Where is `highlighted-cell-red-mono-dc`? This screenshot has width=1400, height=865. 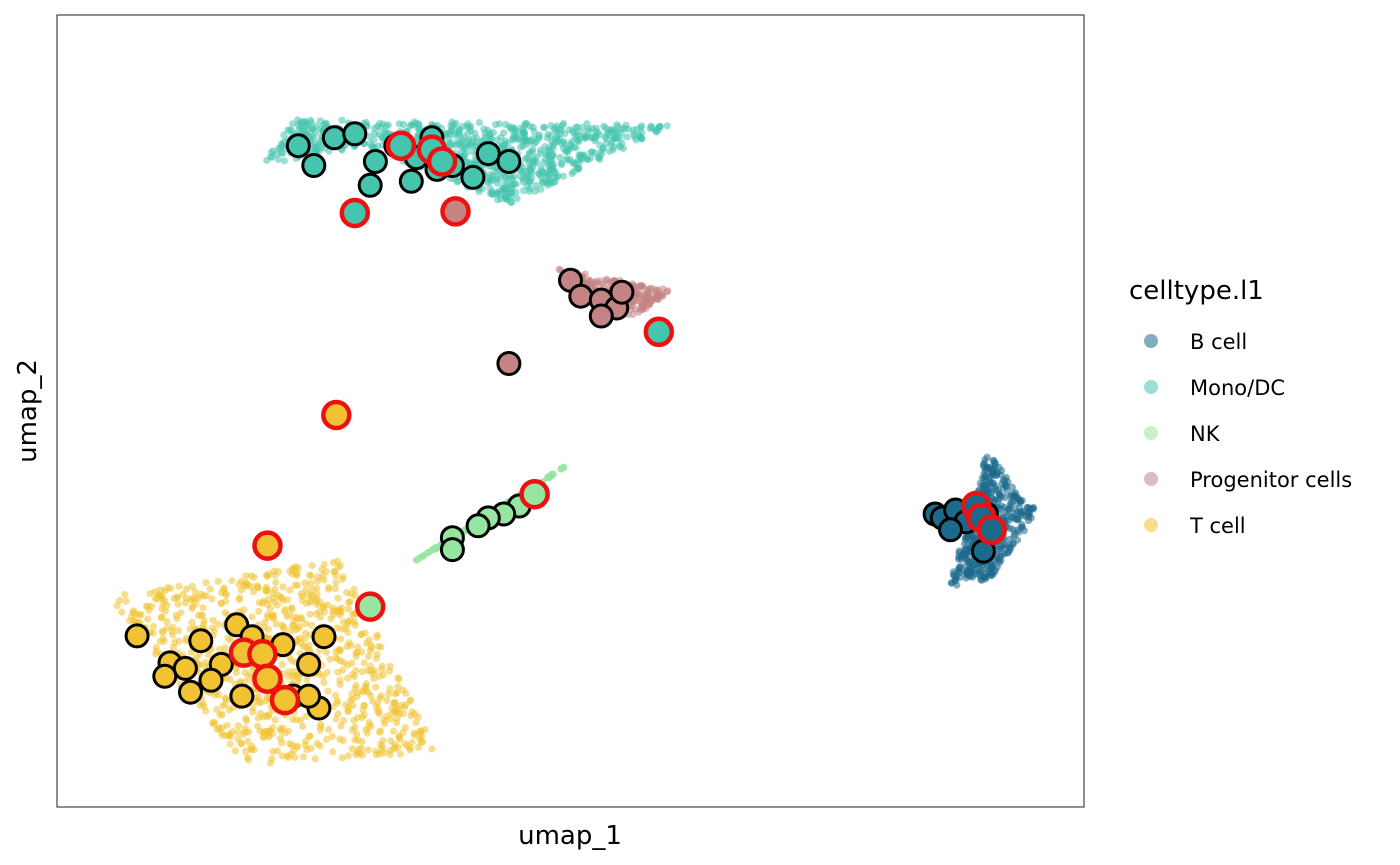 highlighted-cell-red-mono-dc is located at coordinates (355, 213).